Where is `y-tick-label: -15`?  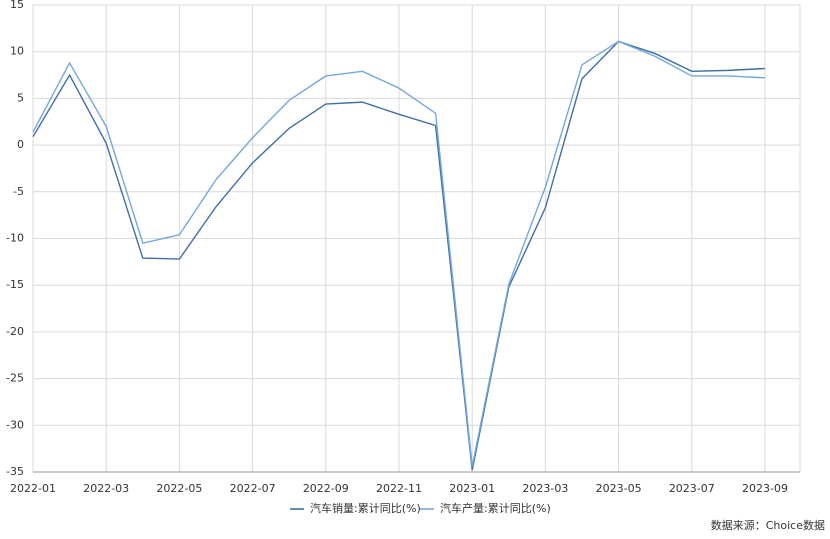
y-tick-label: -15 is located at coordinates (15, 284).